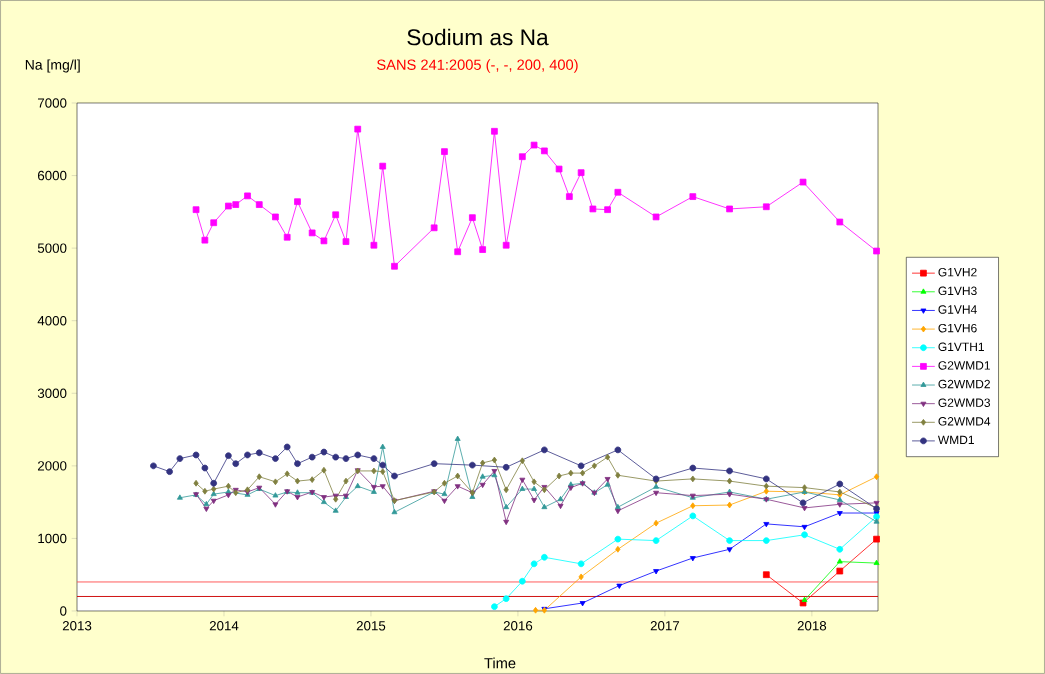 This screenshot has width=1045, height=674. I want to click on x-tick-label: 2015, so click(371, 626).